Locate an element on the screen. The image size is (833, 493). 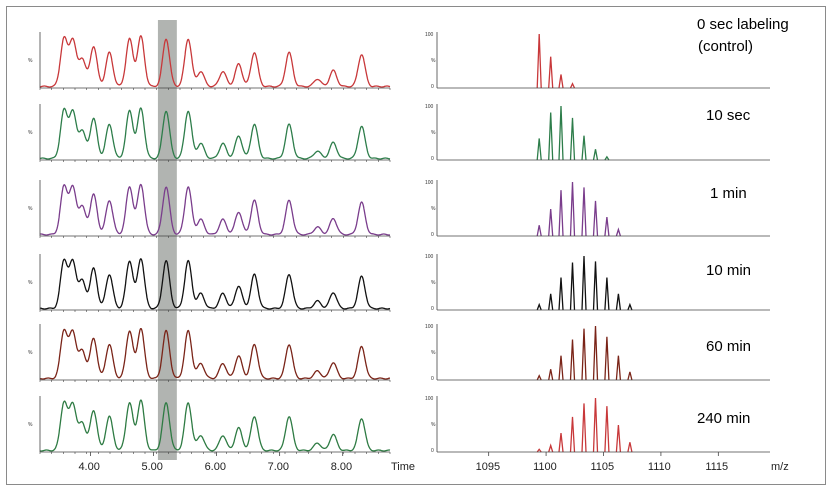
row-label-0-line1: 0 sec labeling is located at coordinates (743, 24).